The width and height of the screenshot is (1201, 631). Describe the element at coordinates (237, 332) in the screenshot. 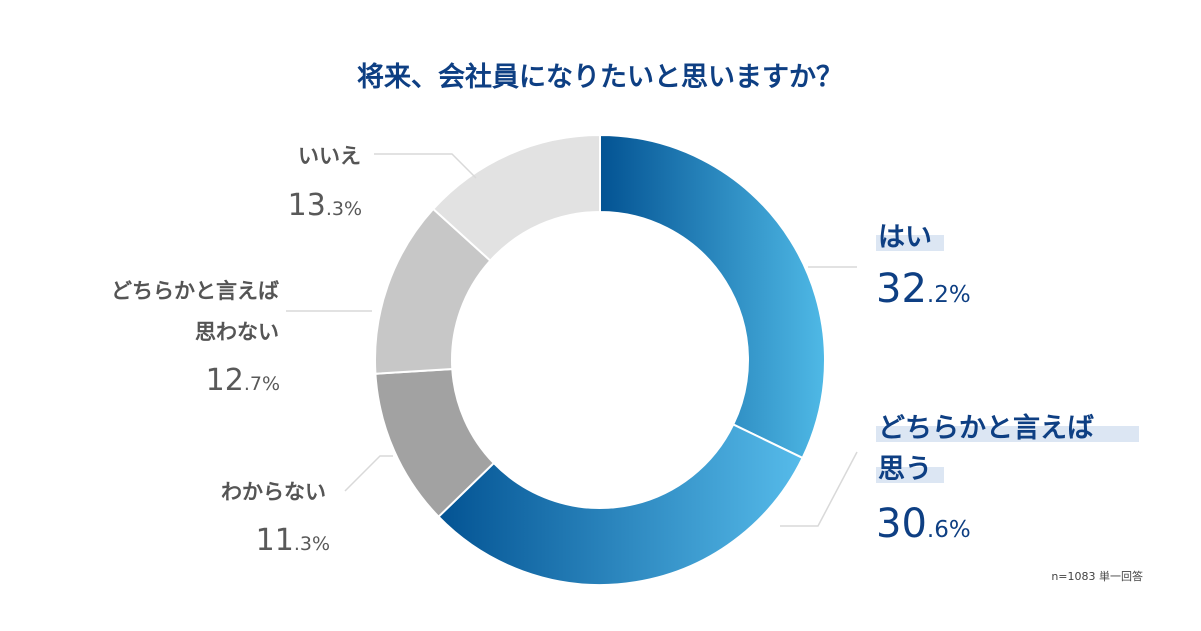

I see `slice-label-dochira-omowanai-line2: 思わない` at that location.